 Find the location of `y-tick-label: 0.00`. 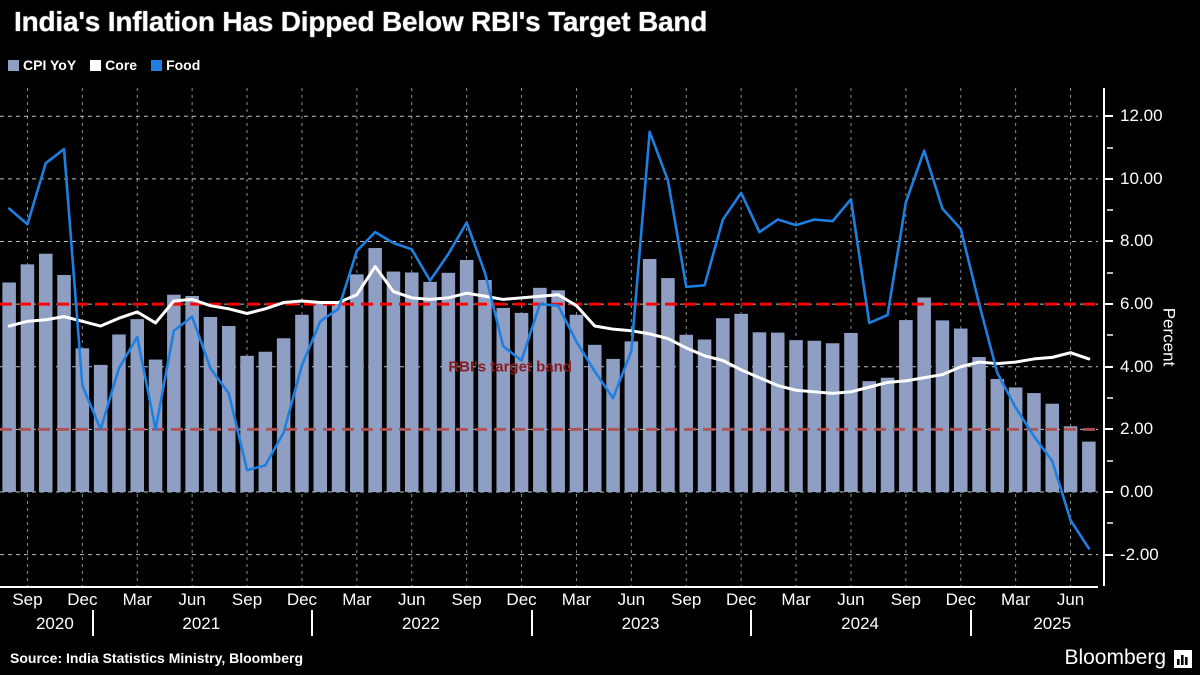

y-tick-label: 0.00 is located at coordinates (1137, 492).